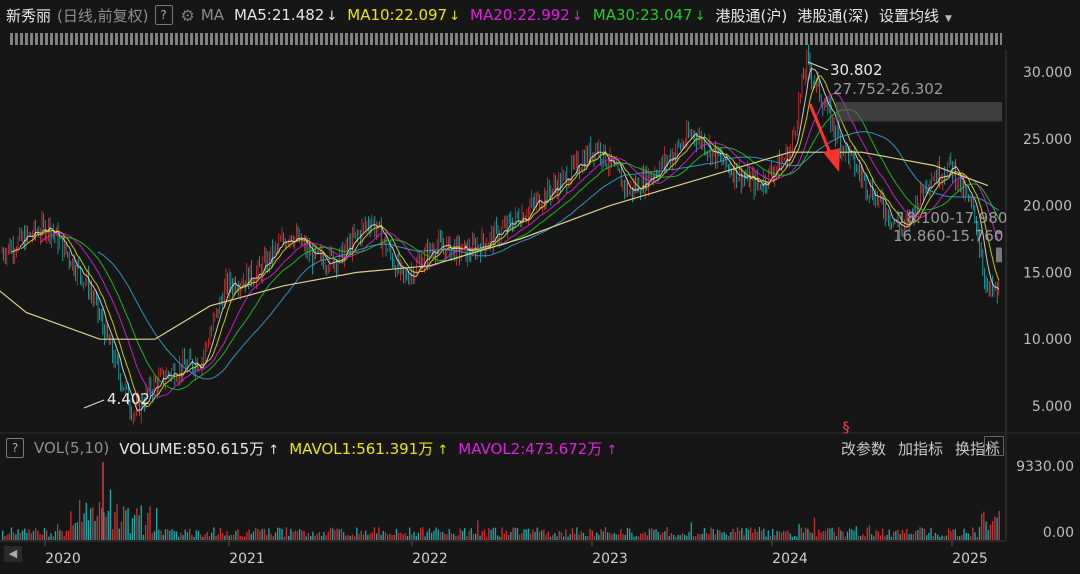 The image size is (1080, 574). What do you see at coordinates (833, 15) in the screenshot?
I see `hk-connect-sz: 港股通(深)` at bounding box center [833, 15].